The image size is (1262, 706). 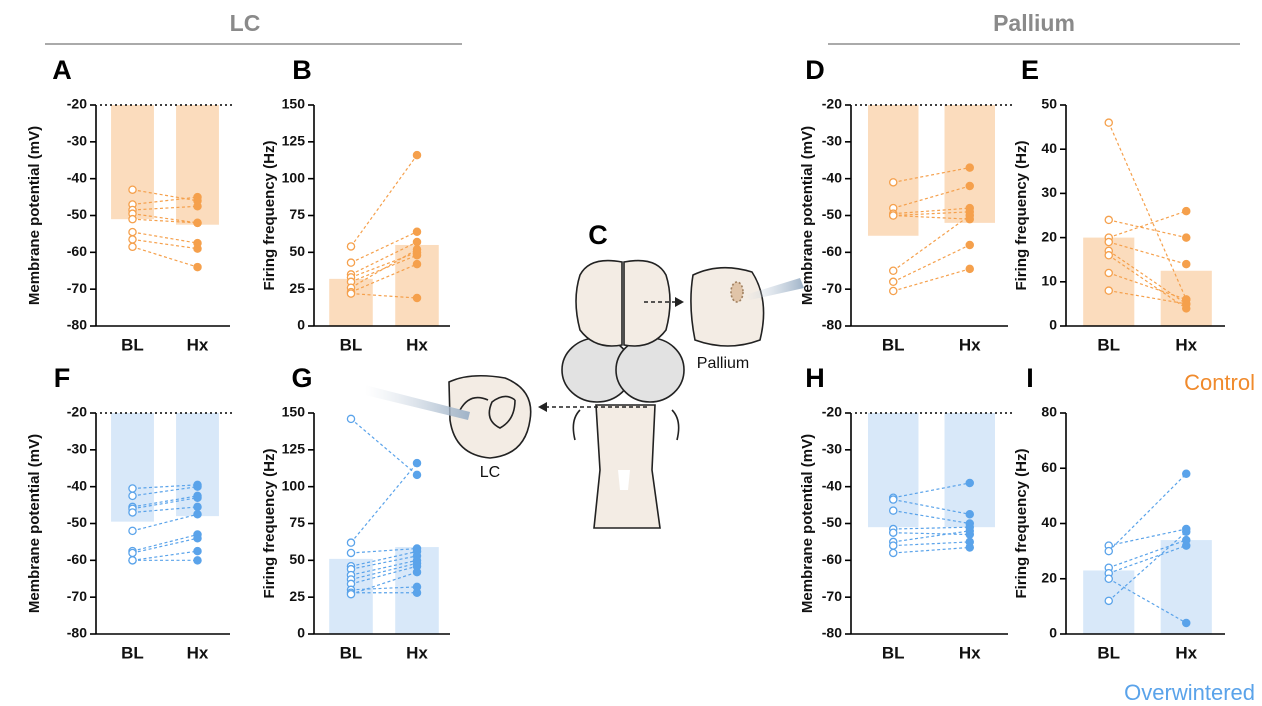 I want to click on panel-letter: H, so click(x=815, y=378).